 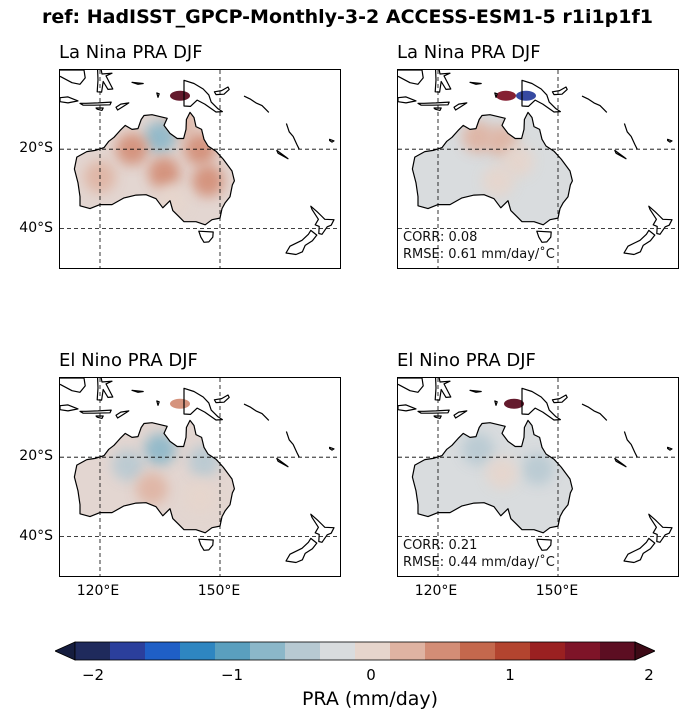 I want to click on lon-label-120e-left: 120°E, so click(x=98, y=591).